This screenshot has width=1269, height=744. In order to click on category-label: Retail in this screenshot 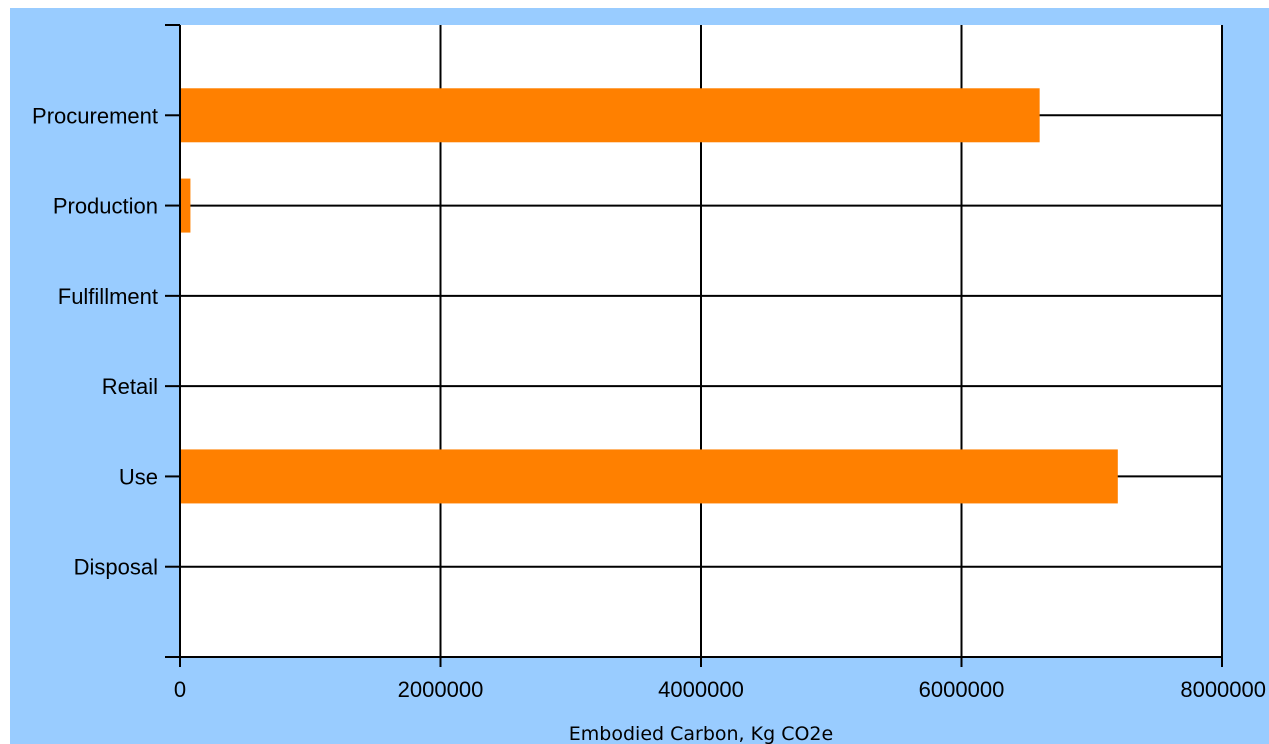, I will do `click(130, 386)`.